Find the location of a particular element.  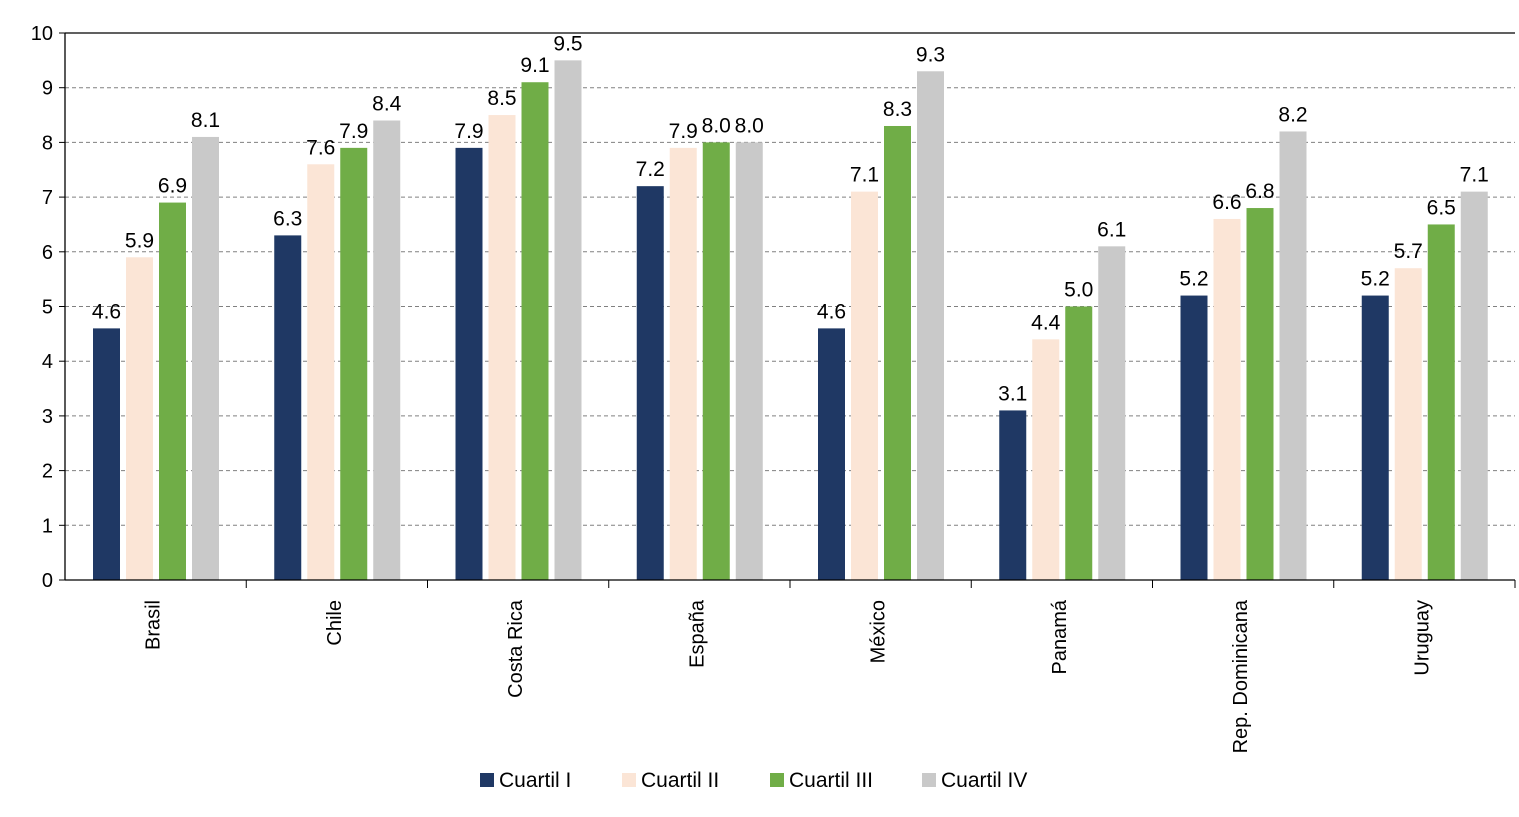

legend-label: Cuartil III is located at coordinates (831, 780).